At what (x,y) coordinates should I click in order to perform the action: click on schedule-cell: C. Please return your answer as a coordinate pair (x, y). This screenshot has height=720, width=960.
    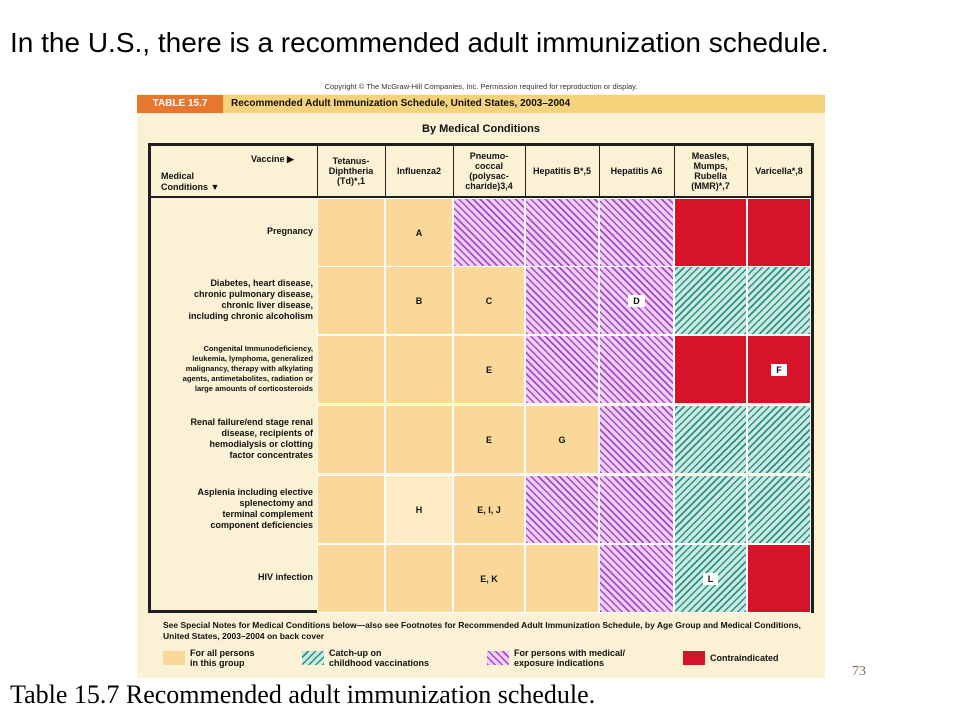
    Looking at the image, I should click on (489, 300).